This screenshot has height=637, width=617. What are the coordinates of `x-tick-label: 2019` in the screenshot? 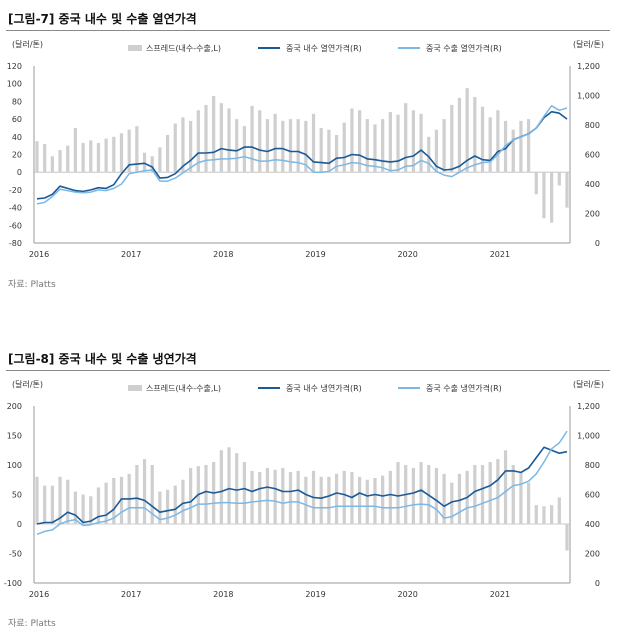 It's located at (315, 254).